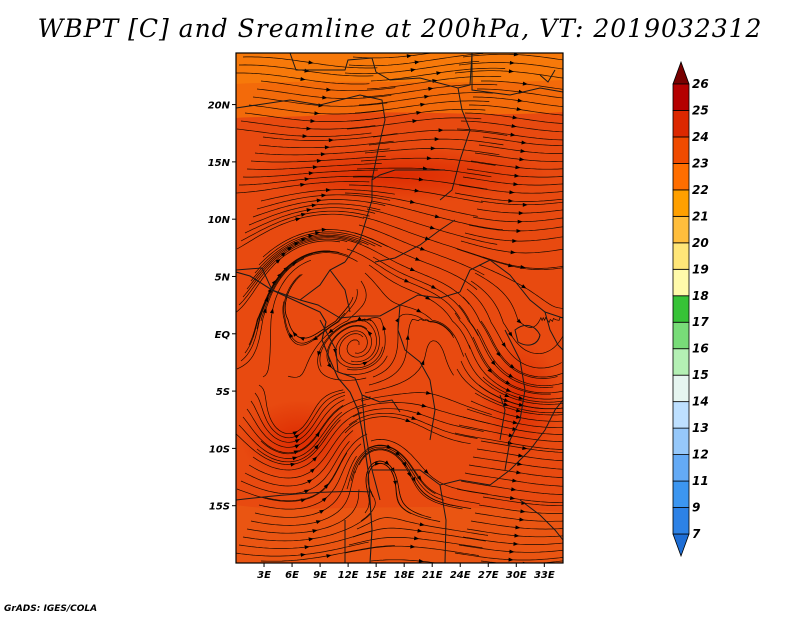  Describe the element at coordinates (700, 349) in the screenshot. I see `colorbar-label: 16` at that location.